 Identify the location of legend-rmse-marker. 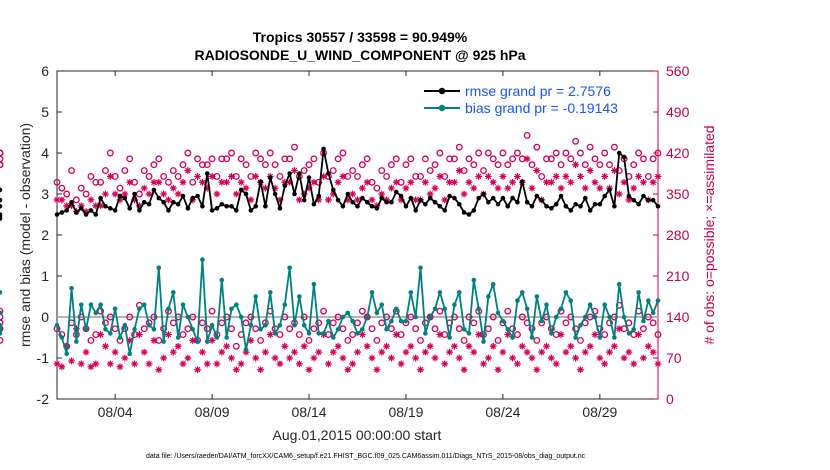
(442, 91).